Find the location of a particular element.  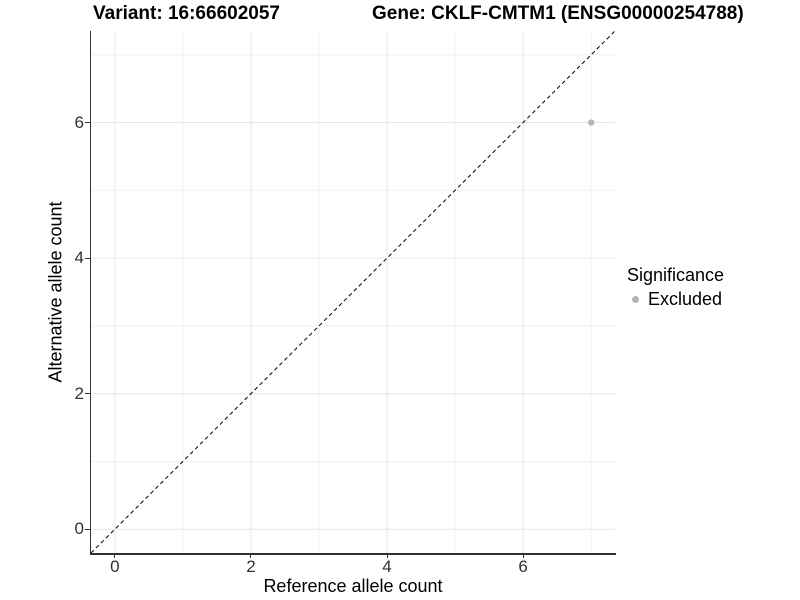

plot-title-variant: Variant: 16:66602057 is located at coordinates (186, 13).